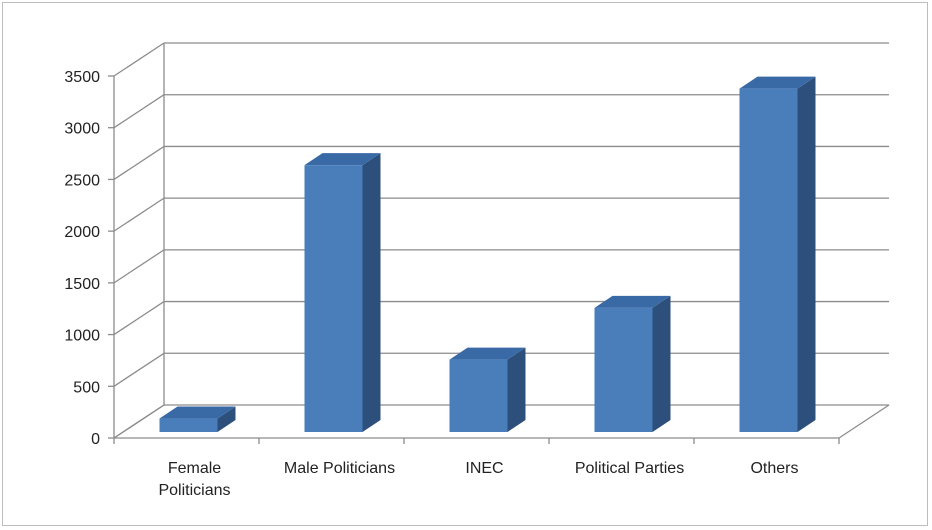 This screenshot has height=530, width=932. What do you see at coordinates (95, 439) in the screenshot?
I see `y-tick-label: 0` at bounding box center [95, 439].